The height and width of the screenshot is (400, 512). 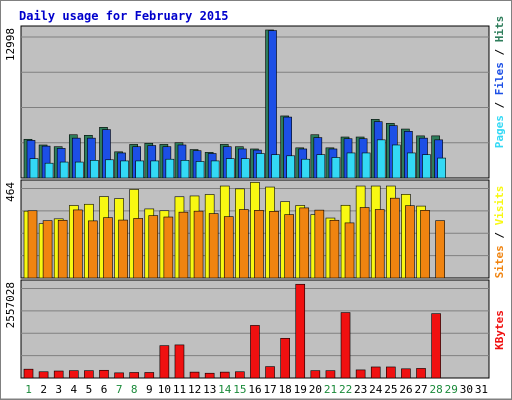 What do you see at coordinates (124, 16) in the screenshot?
I see `chart-title: Daily usage for February 2015` at bounding box center [124, 16].